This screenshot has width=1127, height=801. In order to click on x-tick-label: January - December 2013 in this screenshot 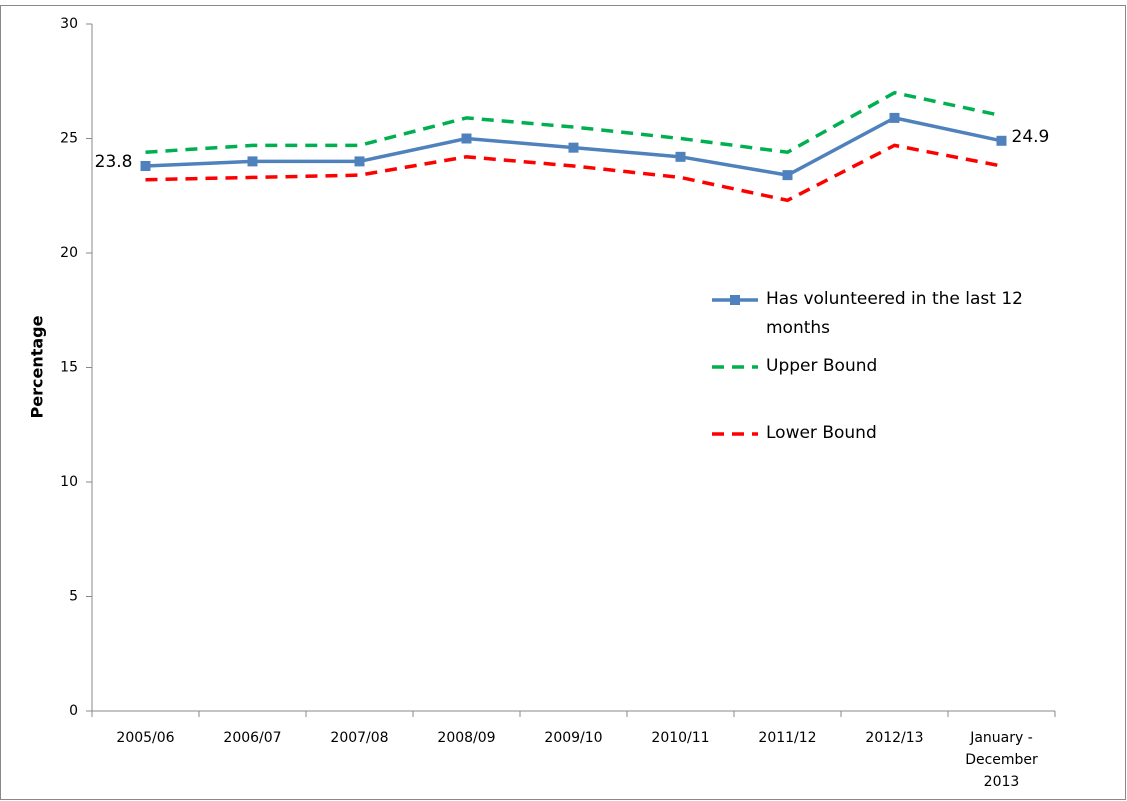, I will do `click(1001, 760)`.